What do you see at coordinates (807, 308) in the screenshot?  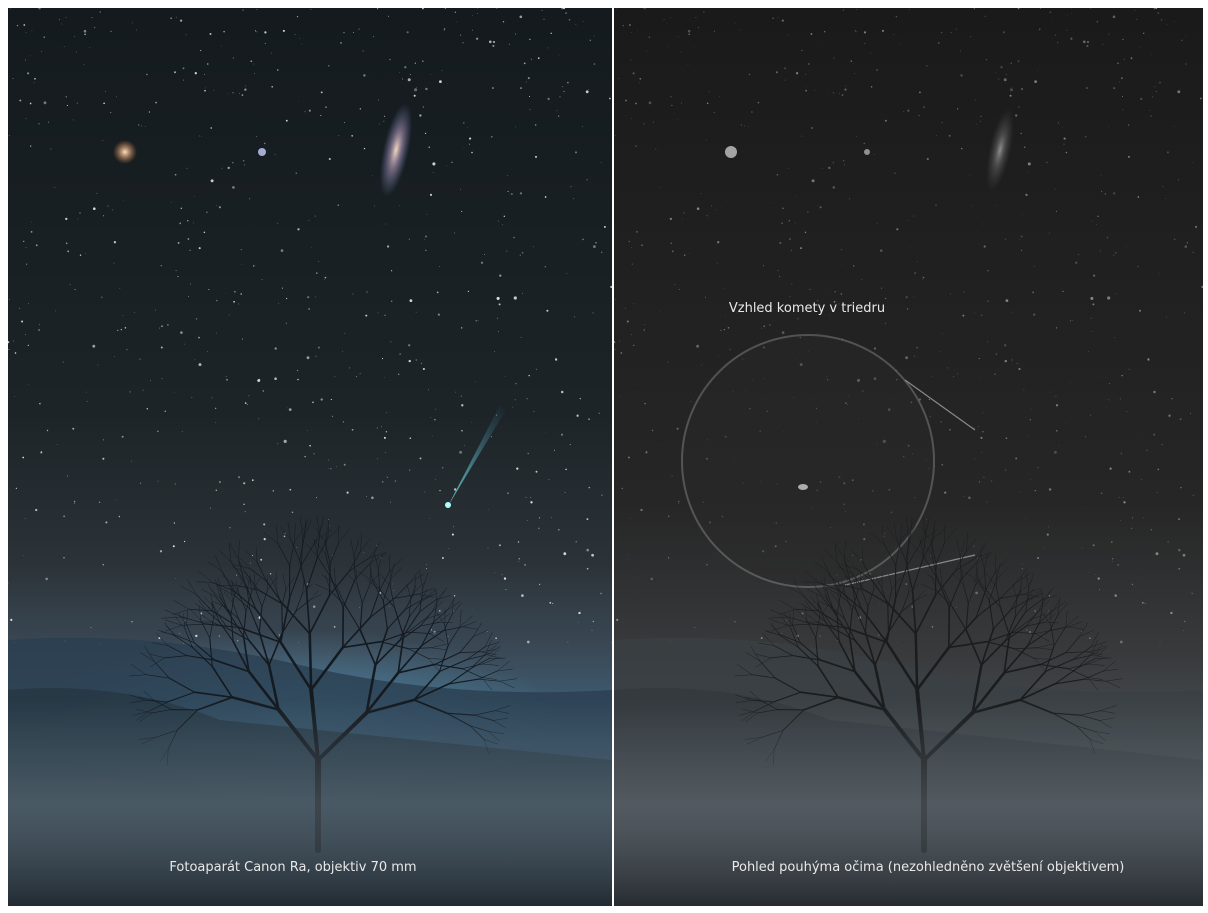 I see `annotation: Vzhled komety v triedru` at bounding box center [807, 308].